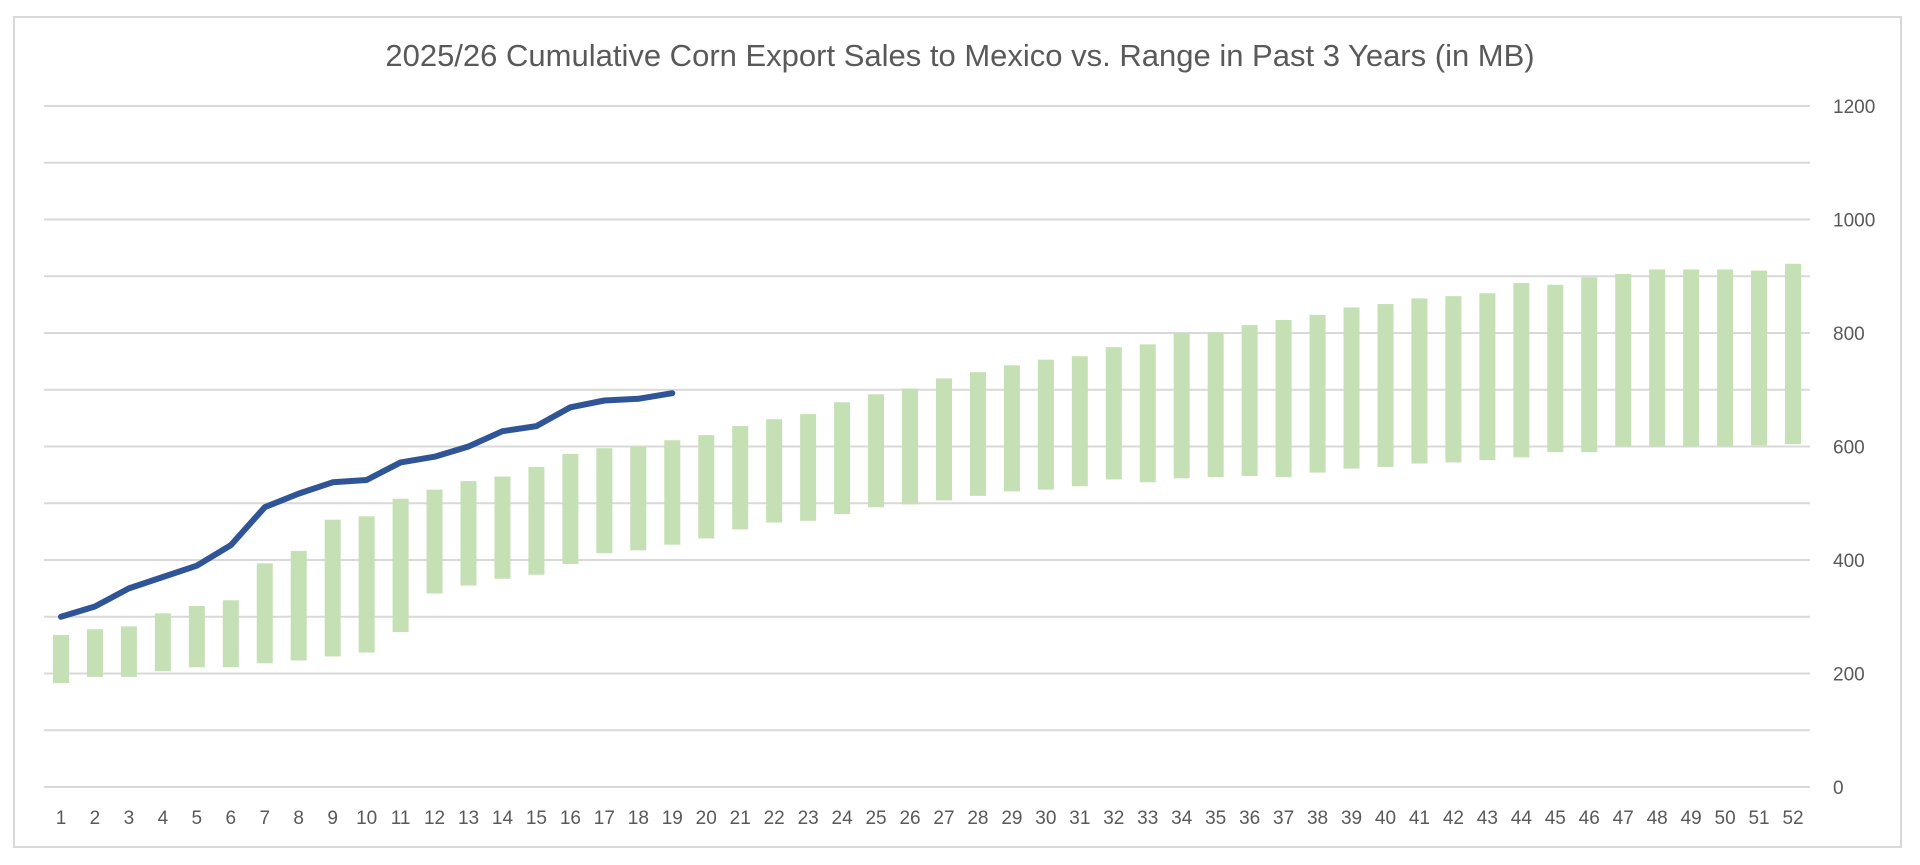 The height and width of the screenshot is (865, 1920). I want to click on y-tick-label: 800, so click(1849, 334).